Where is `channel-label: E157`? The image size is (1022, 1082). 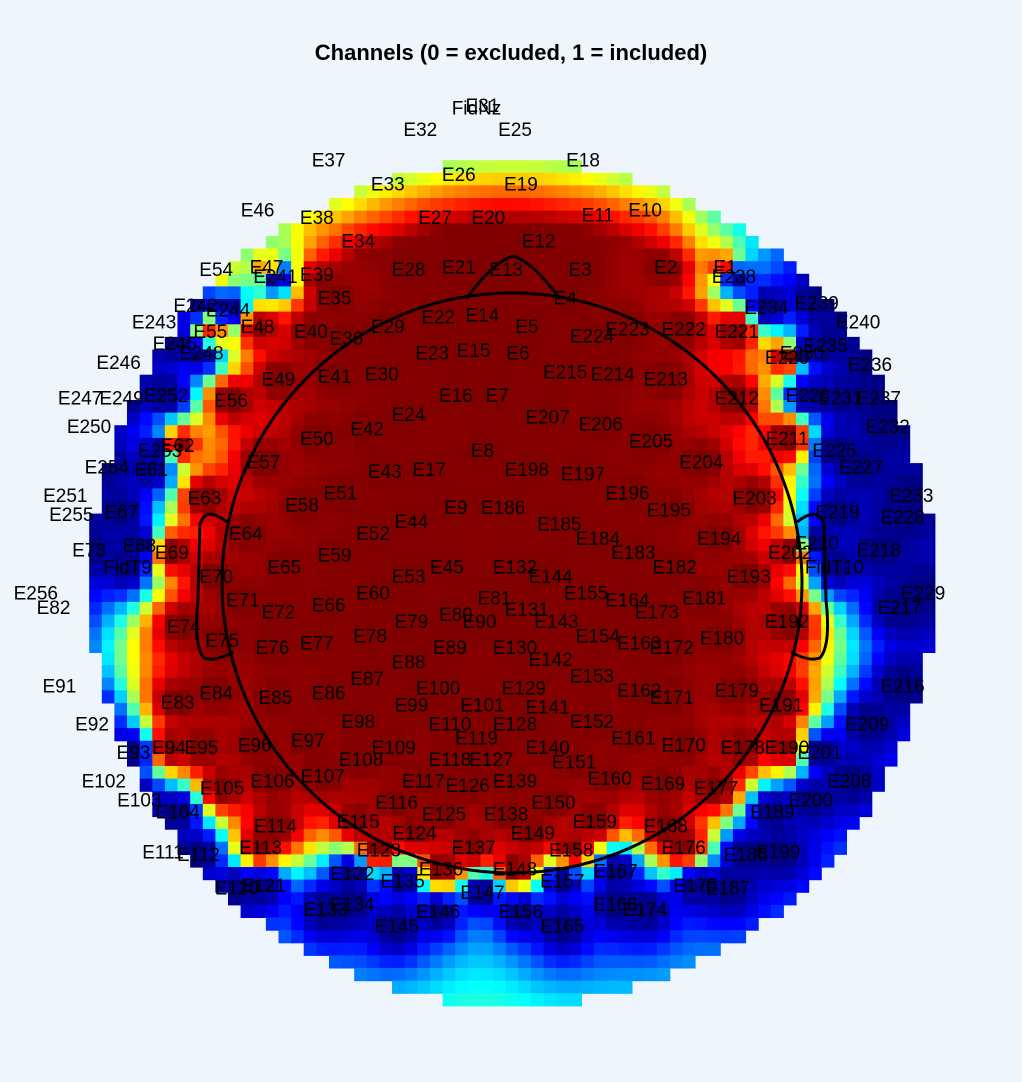 channel-label: E157 is located at coordinates (562, 881).